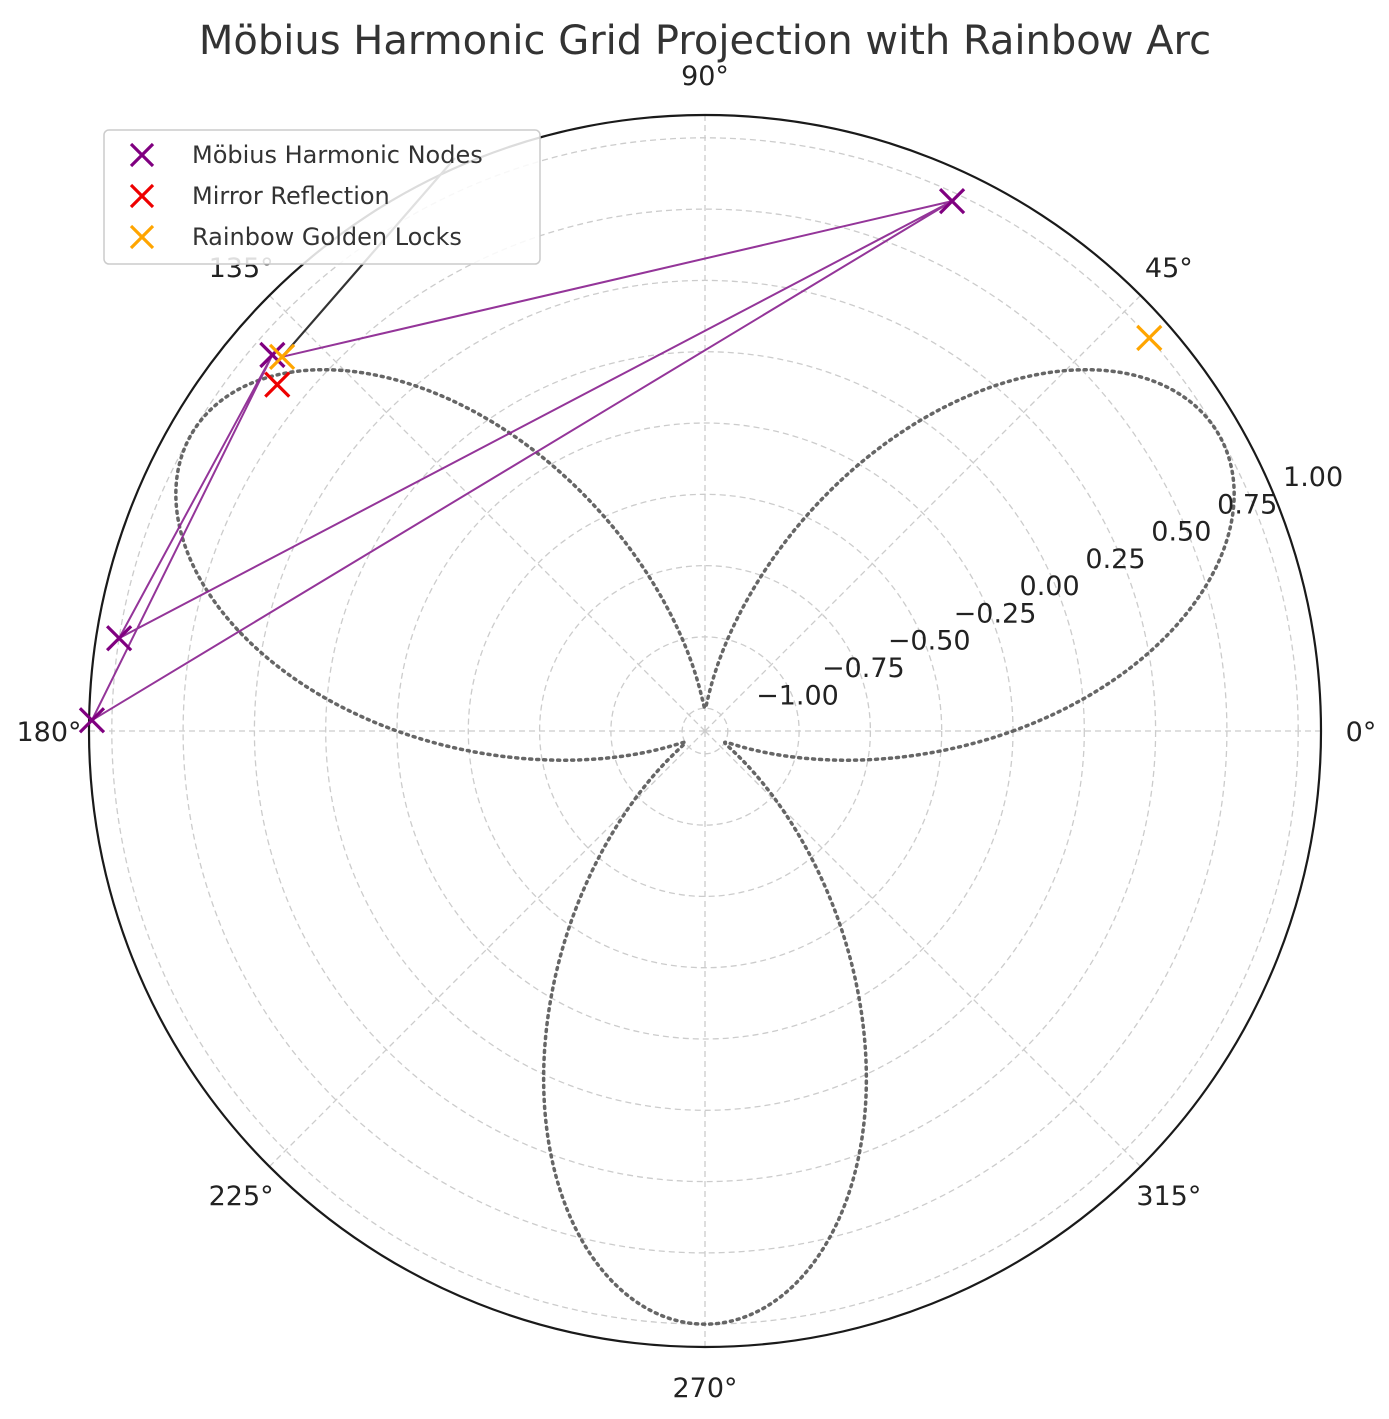  Describe the element at coordinates (705, 76) in the screenshot. I see `angle-tick-label: 90°` at that location.